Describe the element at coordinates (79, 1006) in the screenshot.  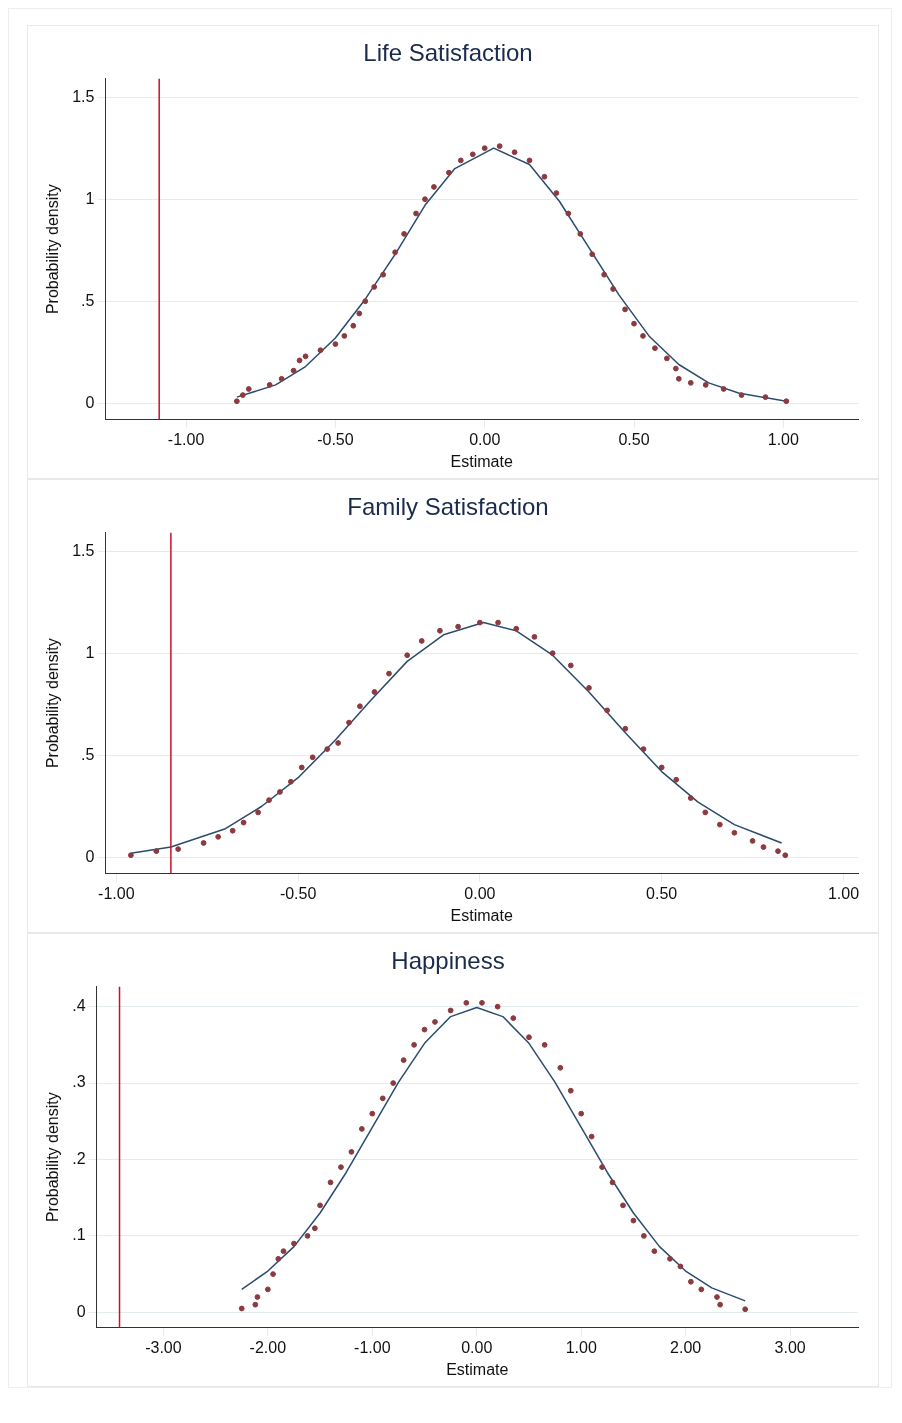
I see `y-tick-label: .4` at that location.